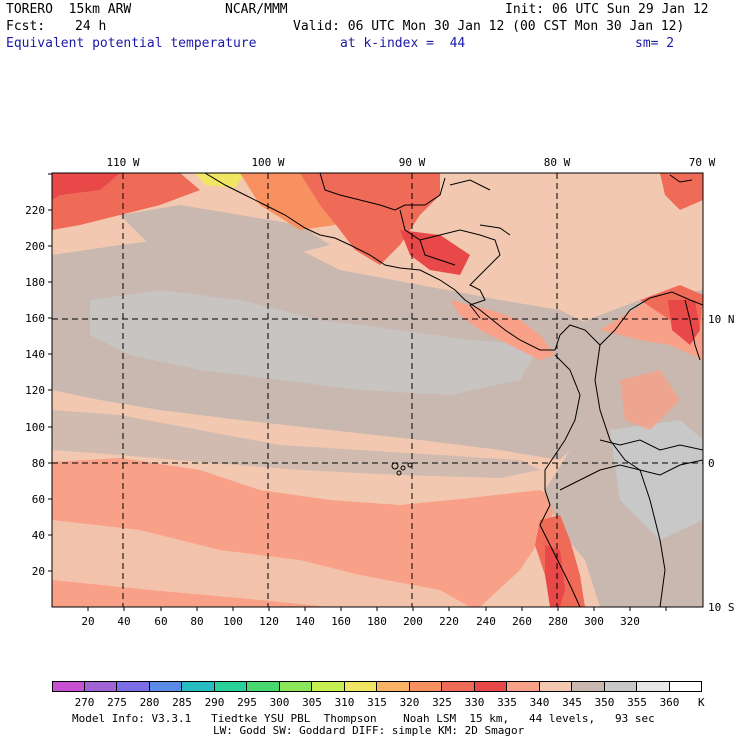  Describe the element at coordinates (594, 621) in the screenshot. I see `x-tick-label: 300` at that location.